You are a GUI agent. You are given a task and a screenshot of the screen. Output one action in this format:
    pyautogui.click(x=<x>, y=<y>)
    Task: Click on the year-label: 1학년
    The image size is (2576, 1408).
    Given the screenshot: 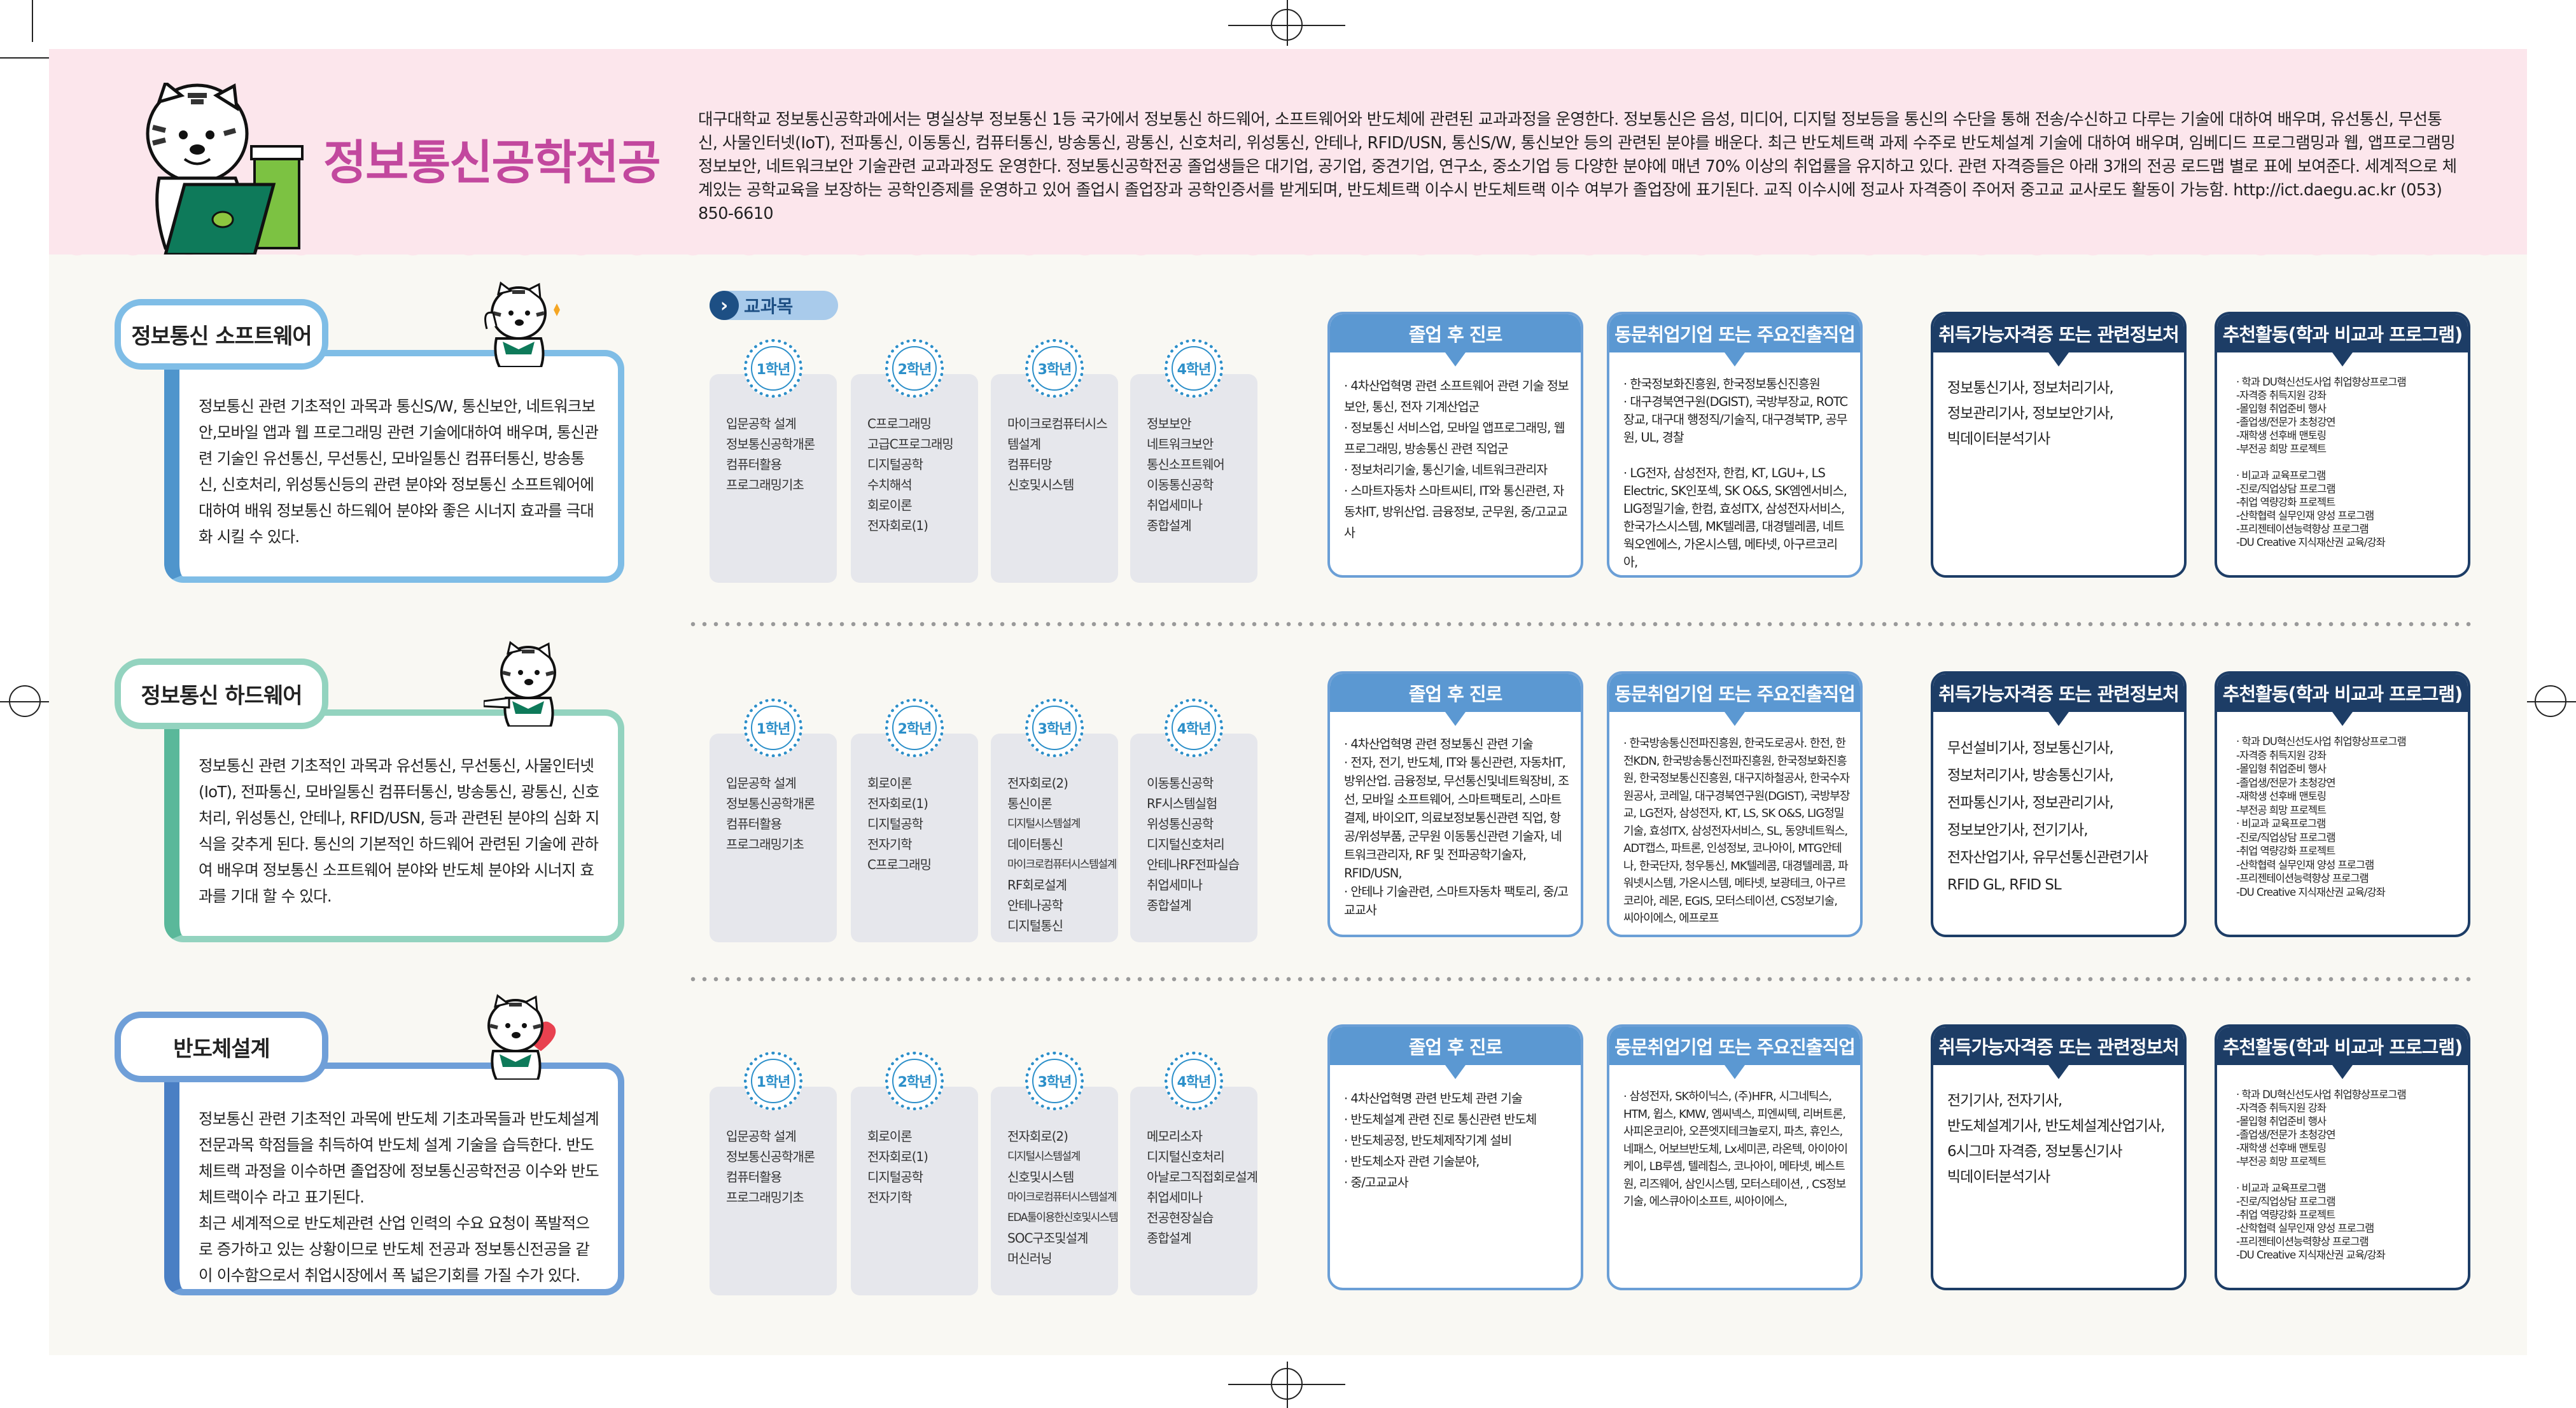 What is the action you would take?
    pyautogui.click(x=773, y=368)
    